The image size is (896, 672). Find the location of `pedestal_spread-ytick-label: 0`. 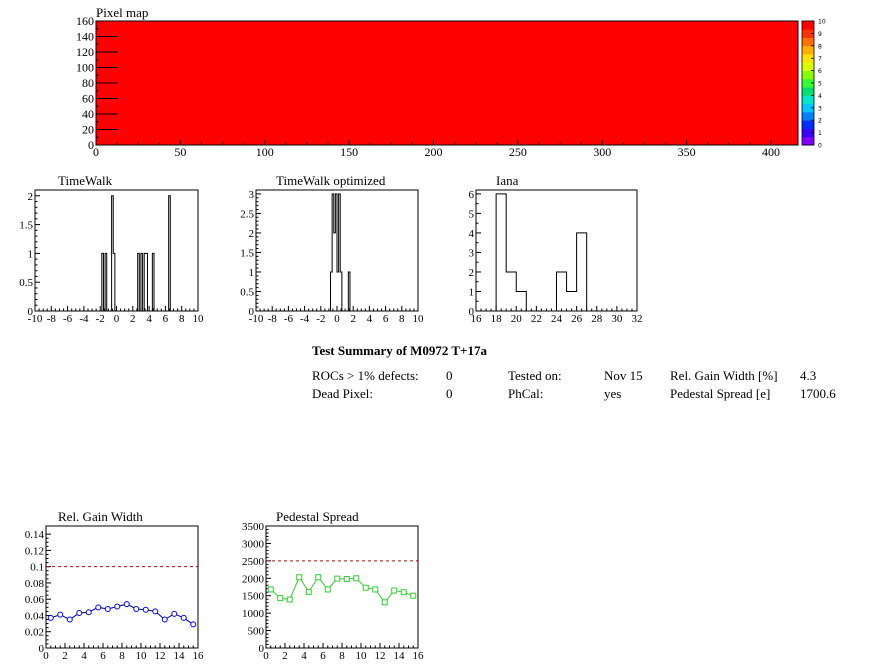

pedestal_spread-ytick-label: 0 is located at coordinates (262, 649).